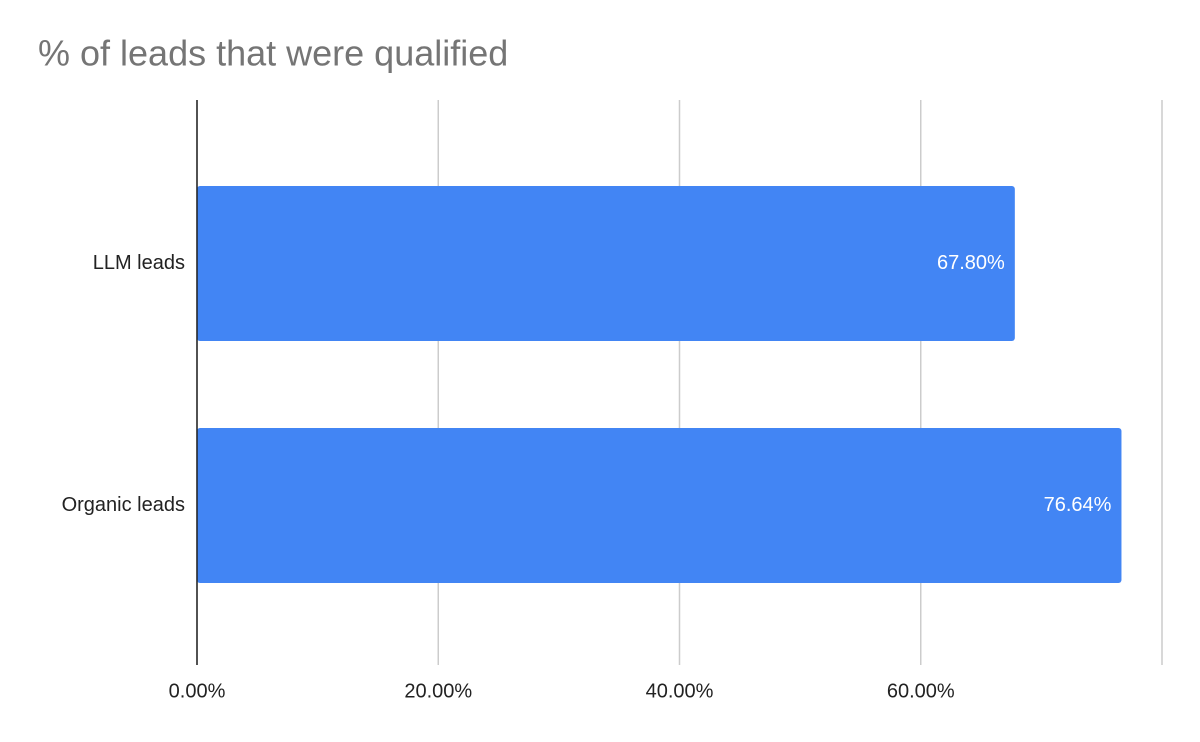 This screenshot has width=1200, height=742. What do you see at coordinates (273, 53) in the screenshot?
I see `chart-title: % of leads that were qualified` at bounding box center [273, 53].